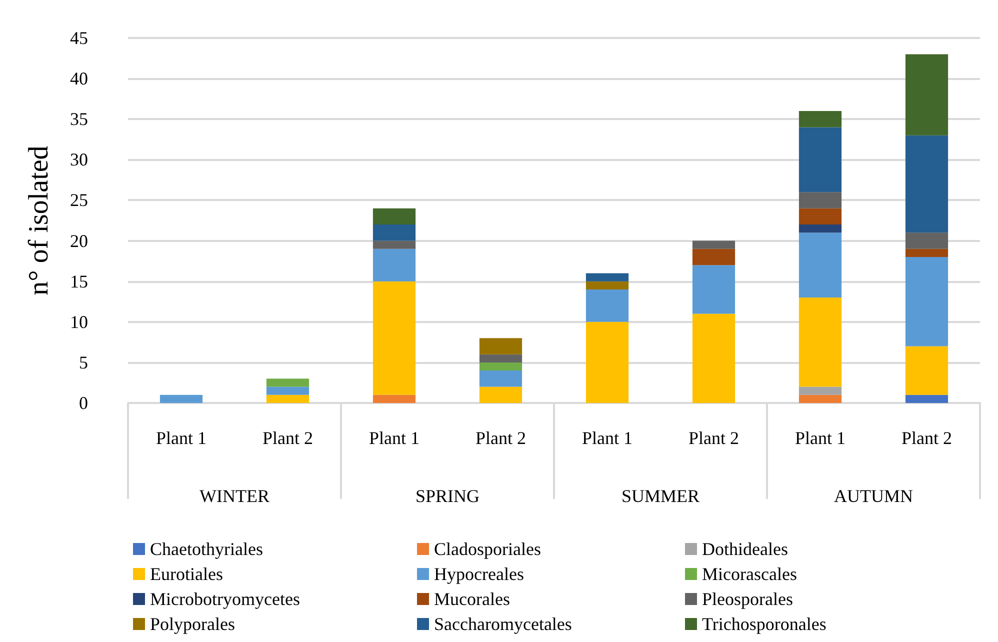  What do you see at coordinates (79, 78) in the screenshot?
I see `y-tick-label: 40` at bounding box center [79, 78].